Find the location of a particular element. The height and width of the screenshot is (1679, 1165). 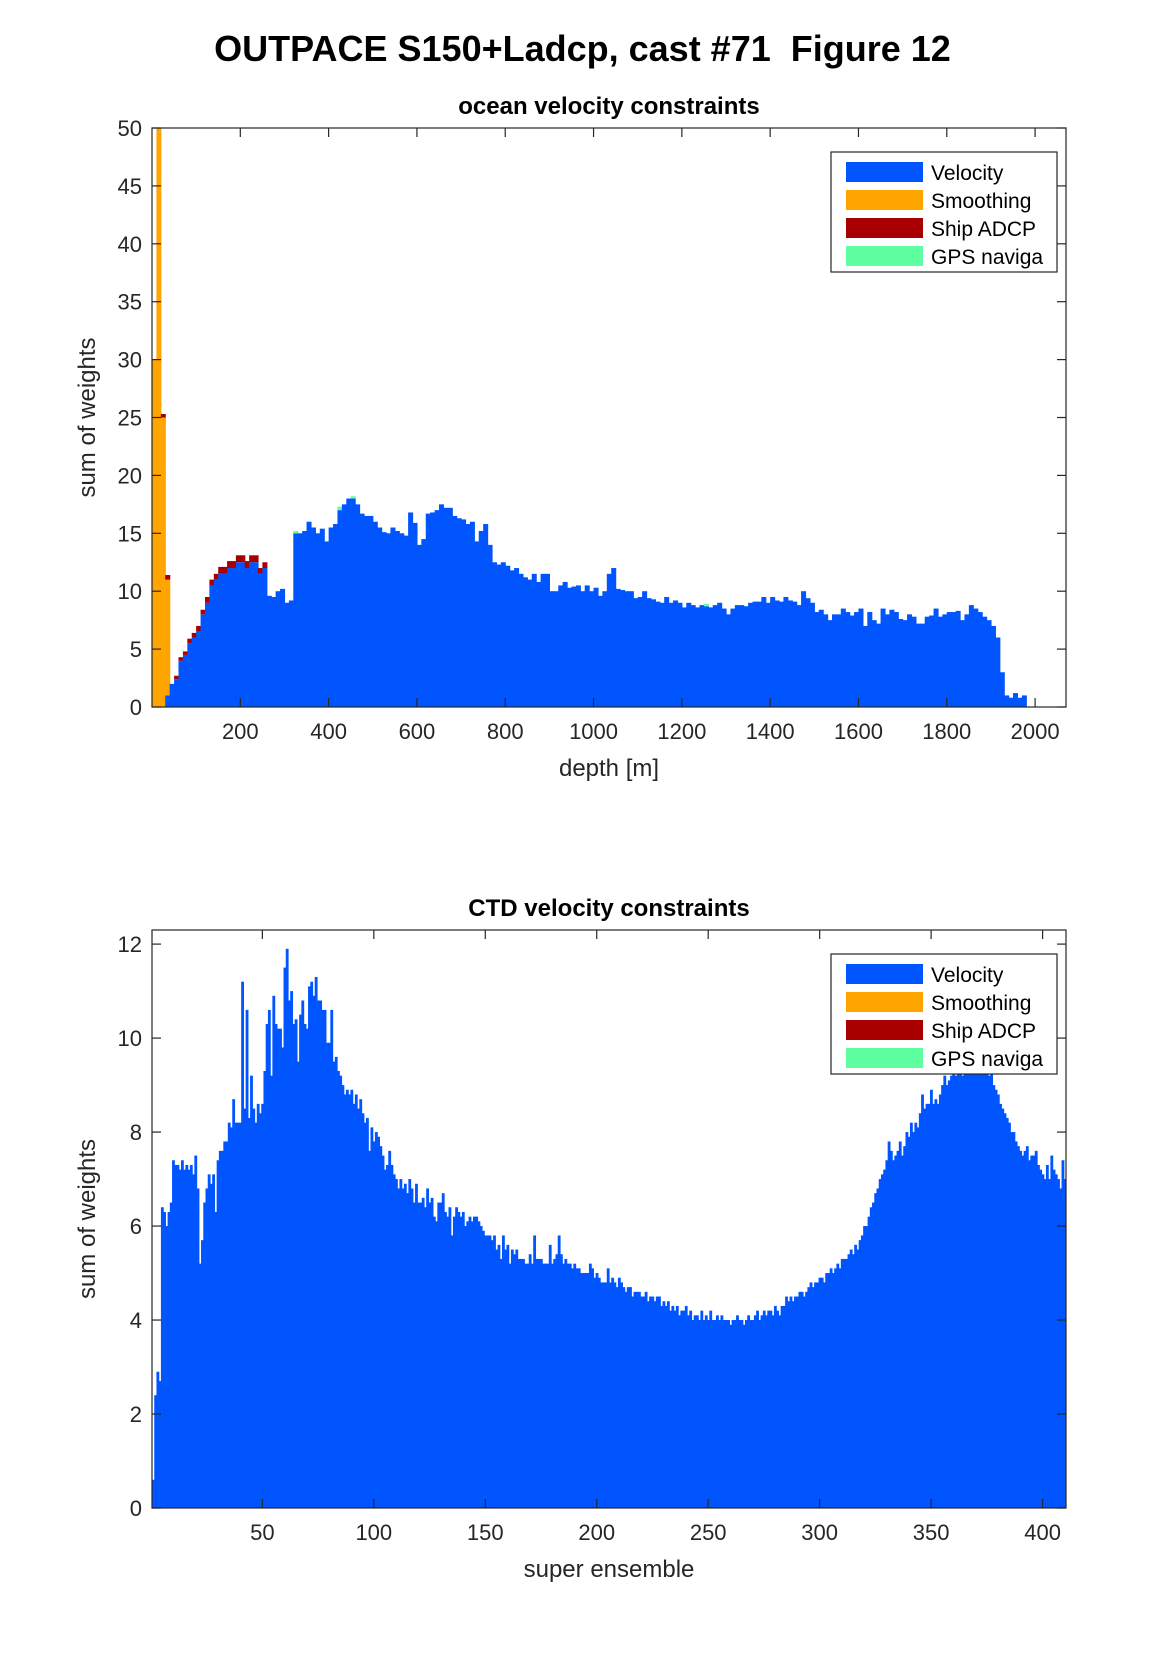

figure-title: OUTPACE S150+Ladcp, cast #71 Figure 12 is located at coordinates (582, 48).